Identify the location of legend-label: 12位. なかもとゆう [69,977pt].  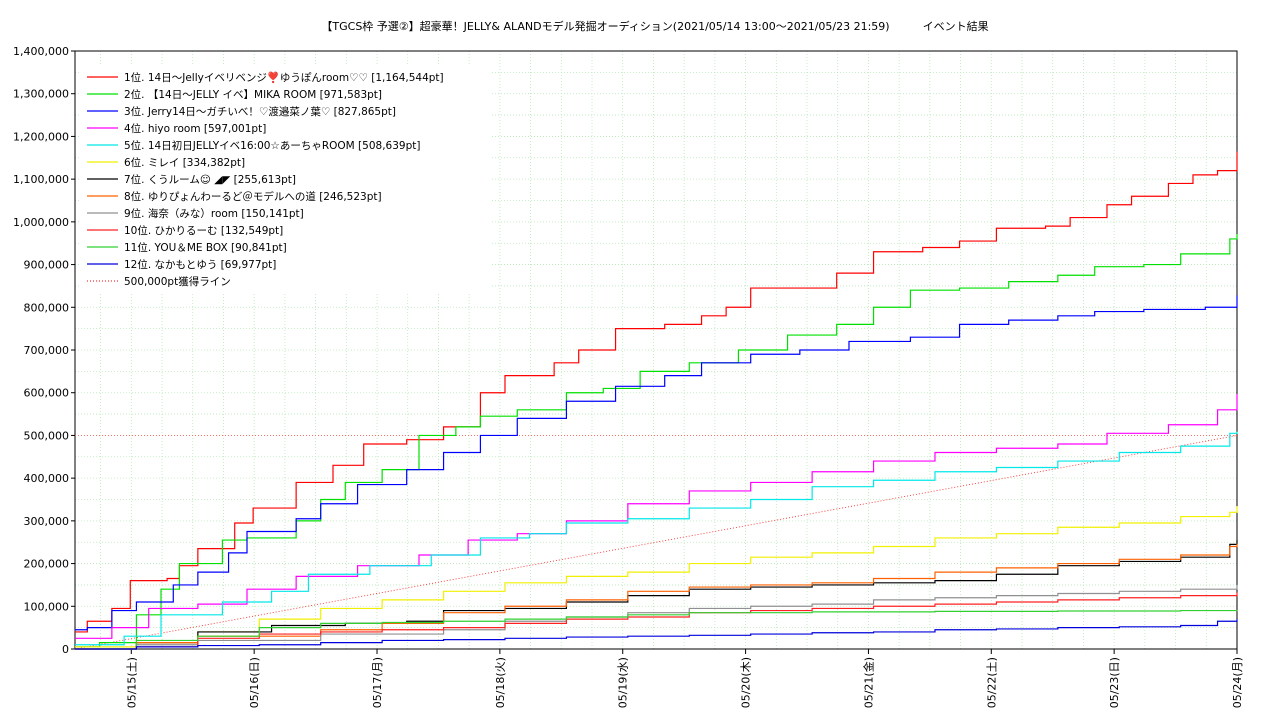
(200, 264).